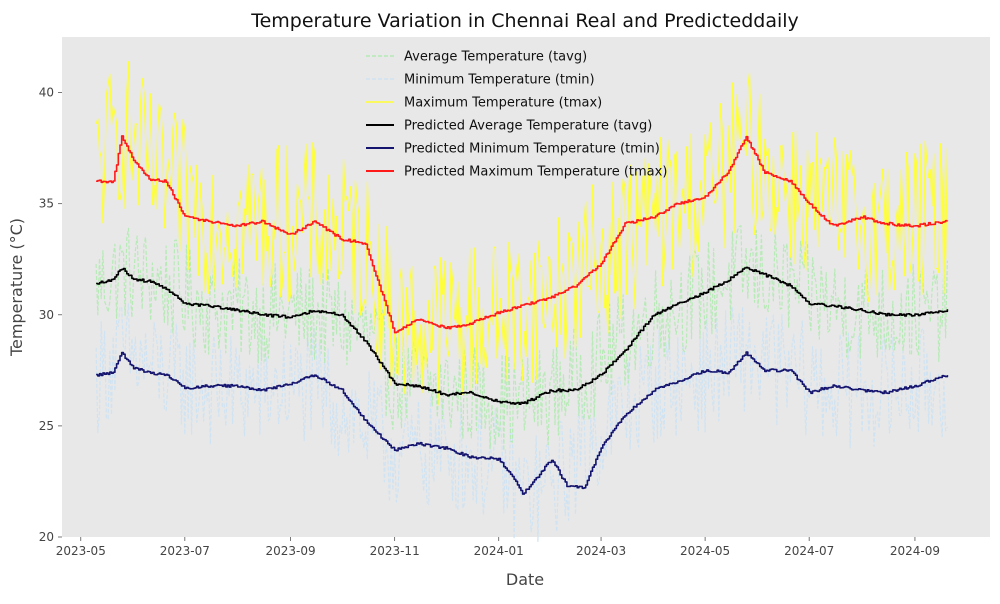 This screenshot has height=604, width=1000. I want to click on legend-label-3: Predicted Average Temperature (tavg), so click(528, 126).